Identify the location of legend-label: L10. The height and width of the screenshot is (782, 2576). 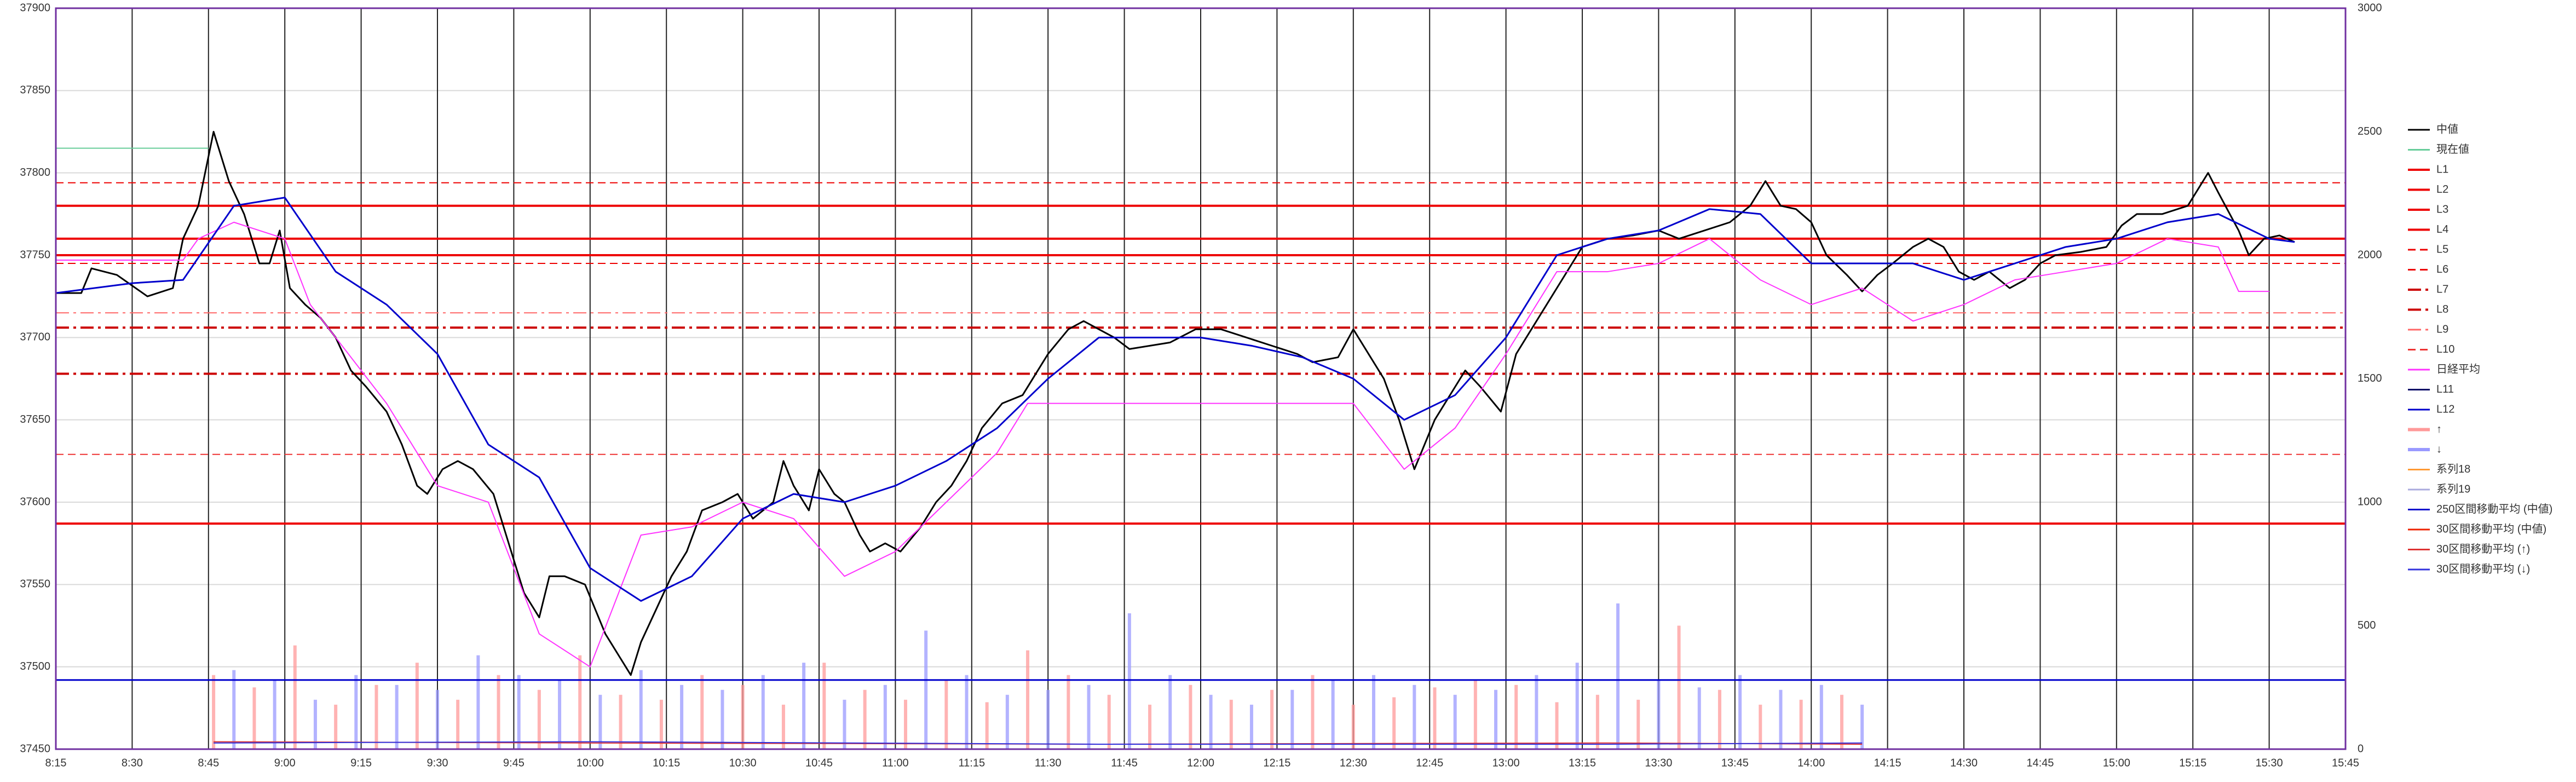
(2445, 349).